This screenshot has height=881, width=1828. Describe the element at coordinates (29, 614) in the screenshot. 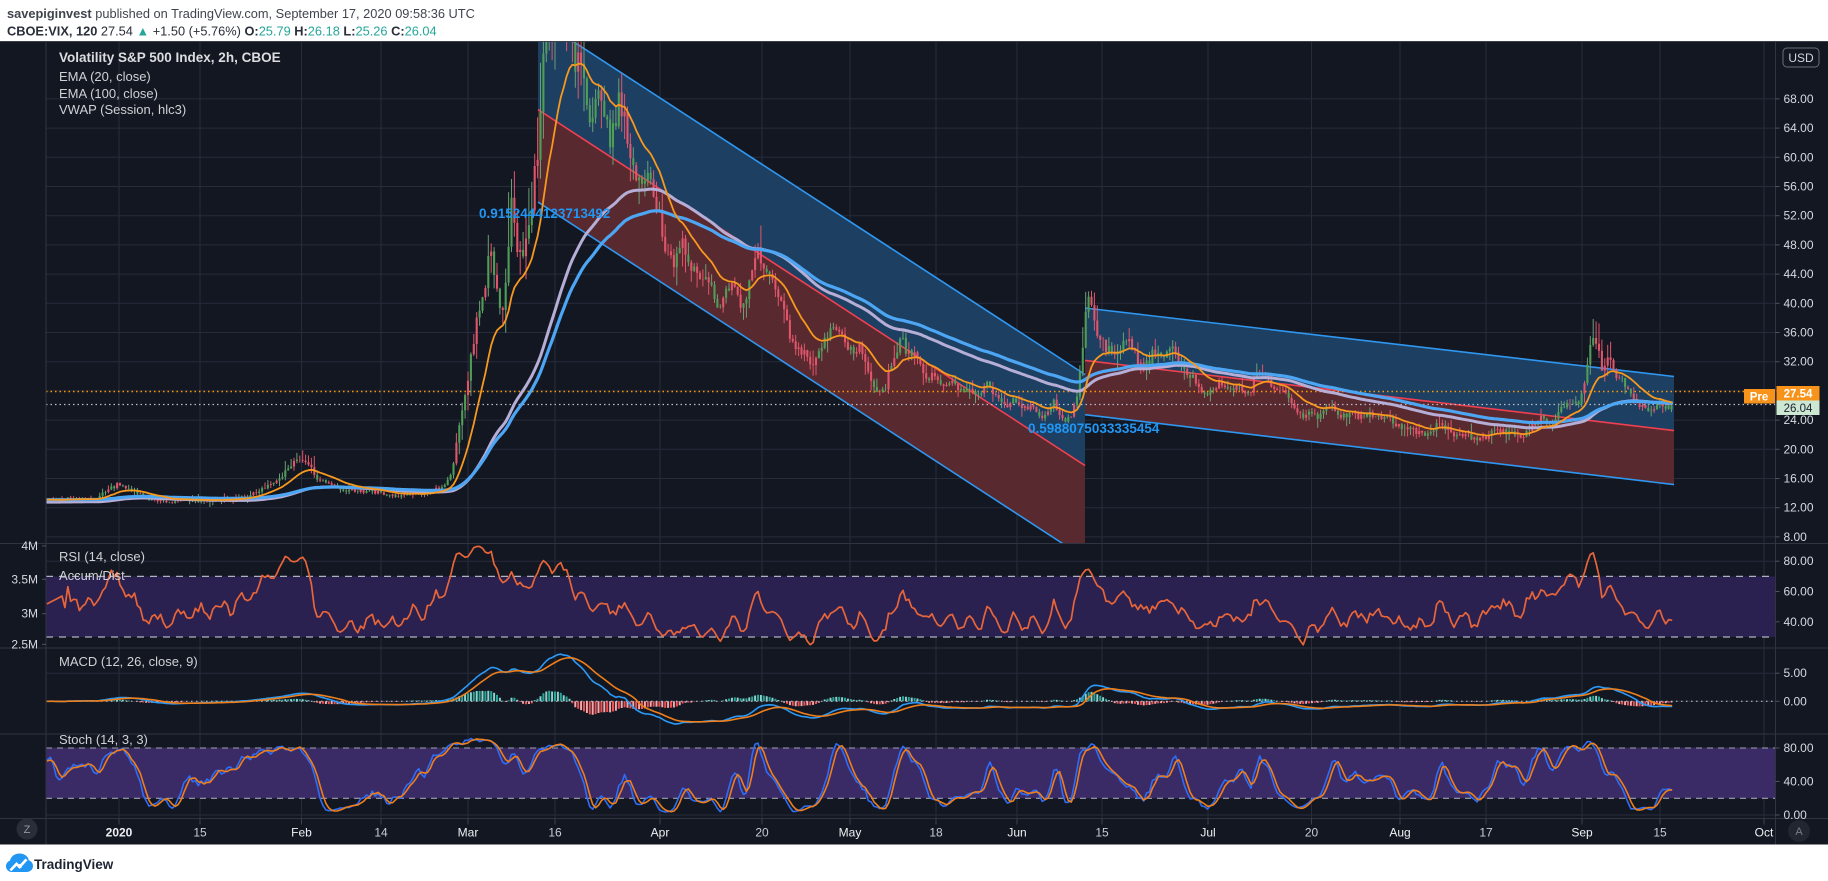

I see `svg-text: 3M` at that location.